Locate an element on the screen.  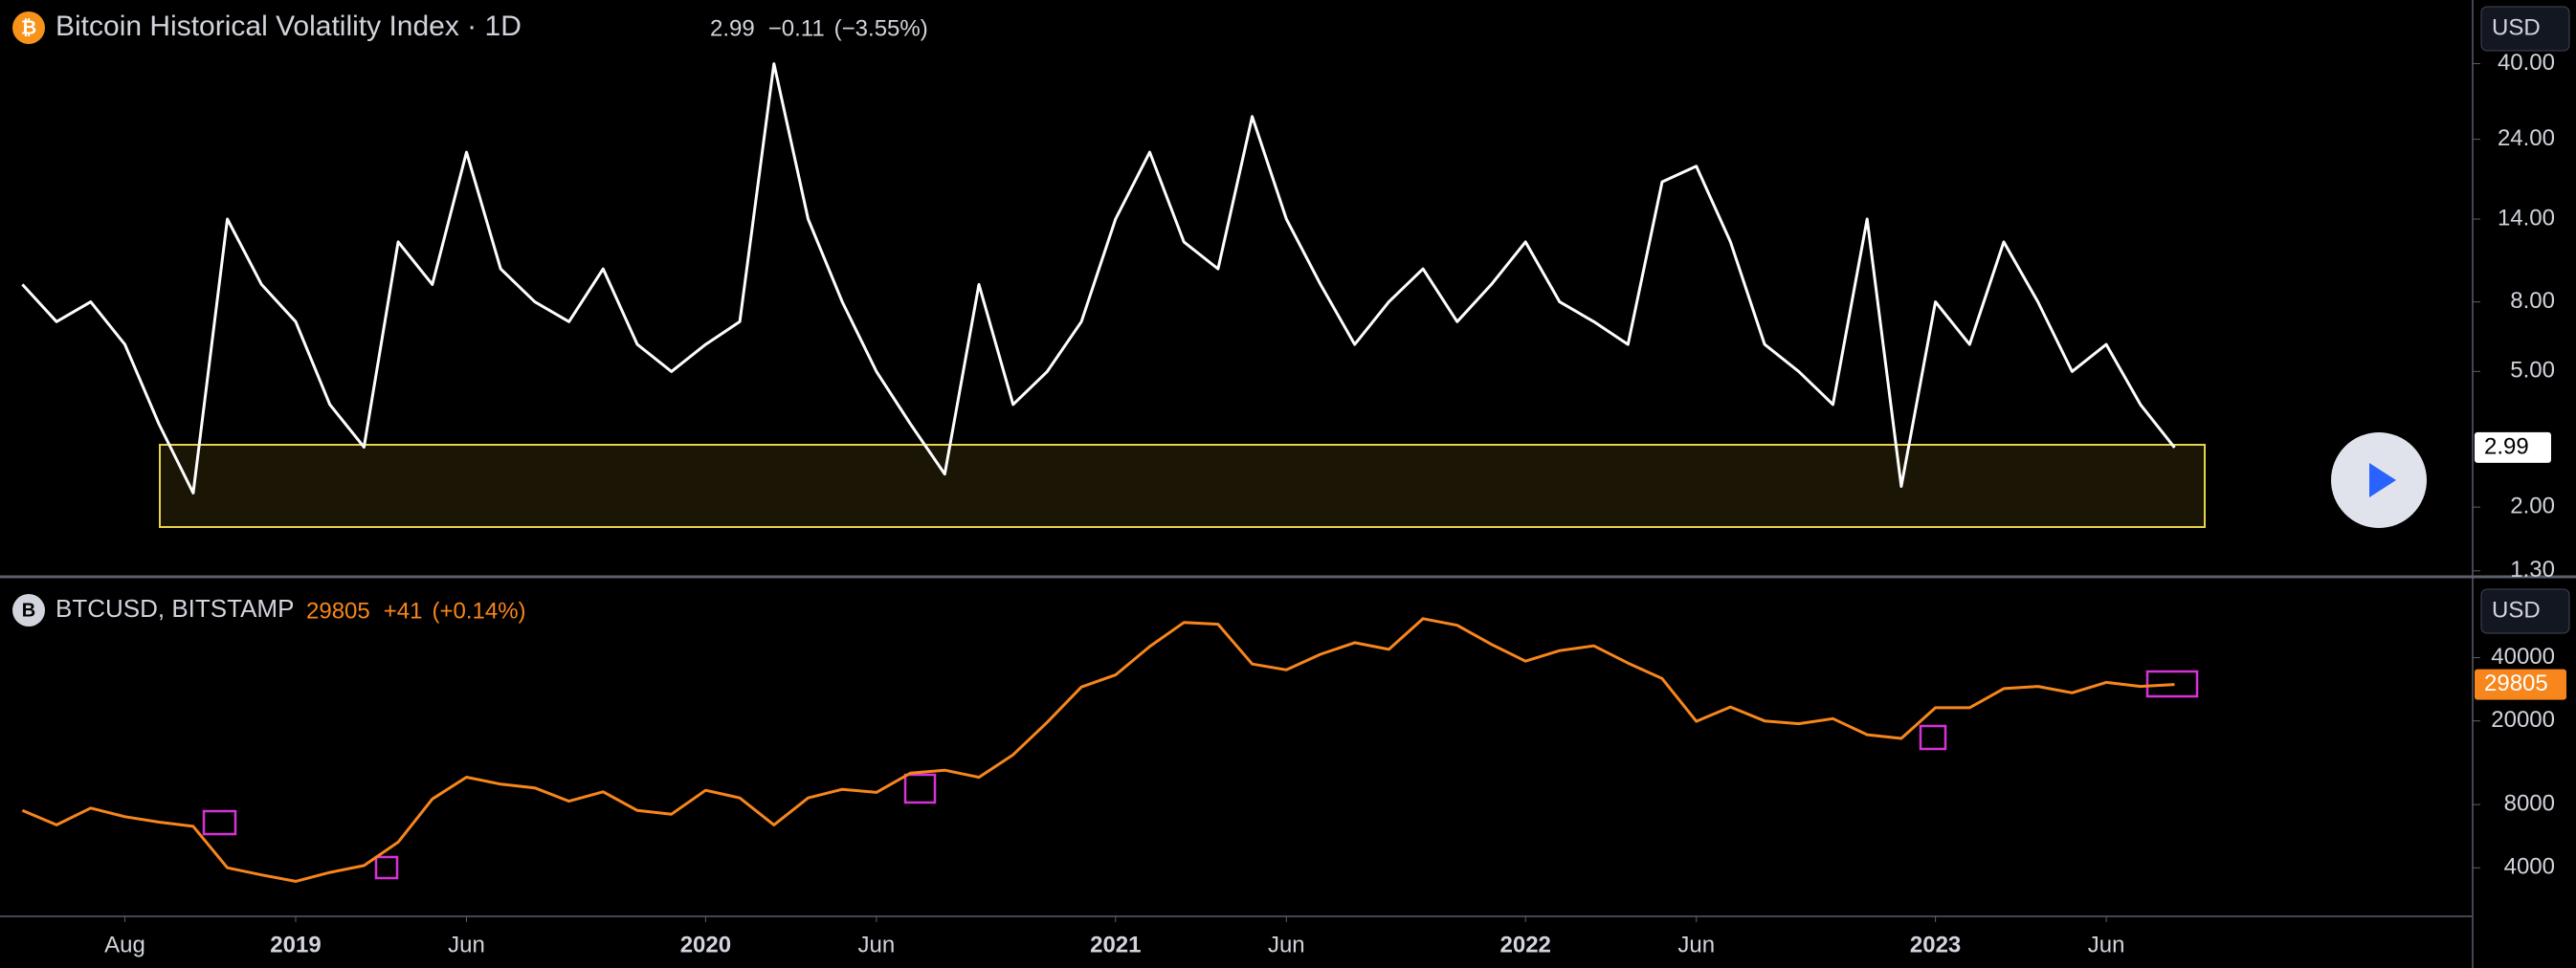
y-tick-label: 5.00 is located at coordinates (2532, 371).